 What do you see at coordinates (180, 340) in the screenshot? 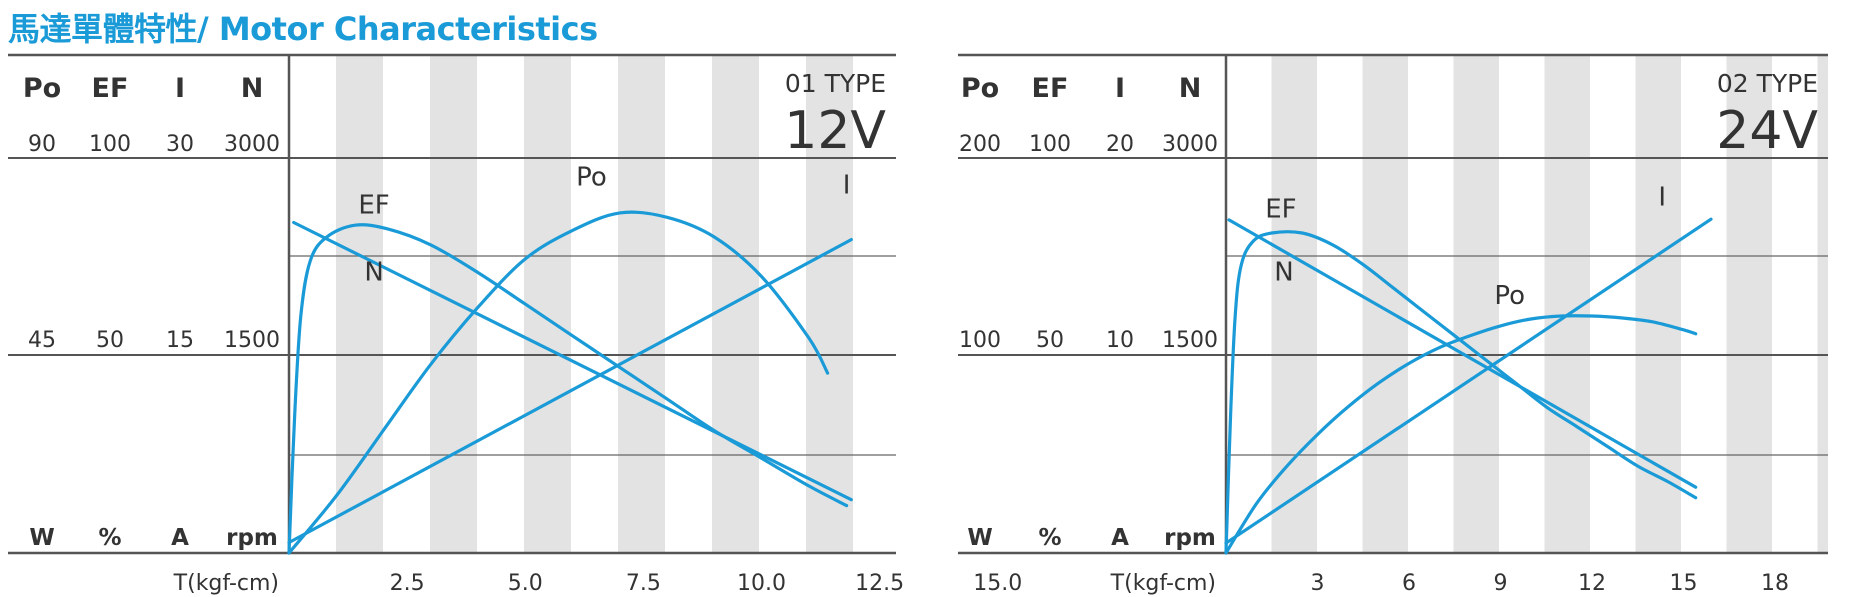
I see `metric-mid-label: 15` at bounding box center [180, 340].